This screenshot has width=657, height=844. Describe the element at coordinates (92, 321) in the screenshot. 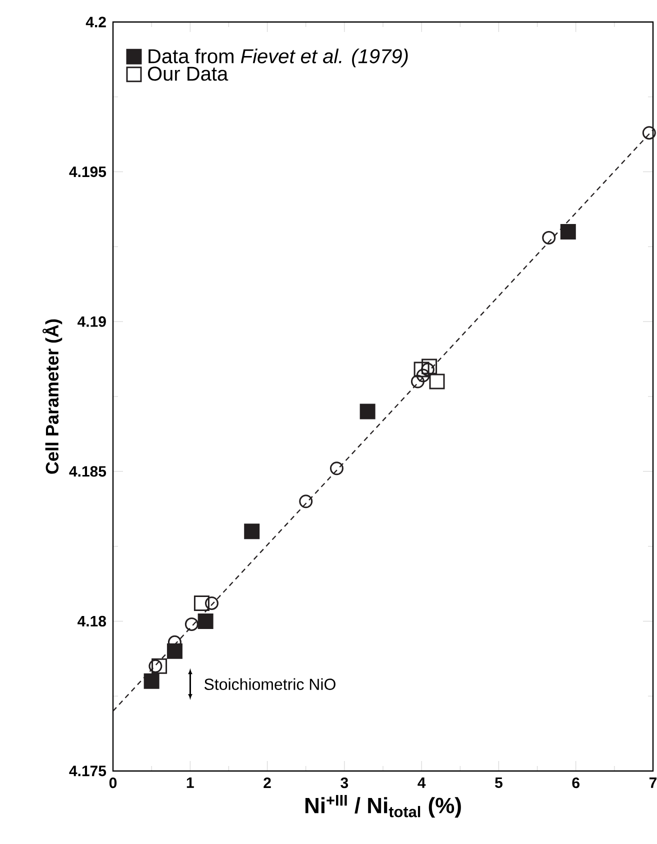

I see `y-tick-label: 4.19` at that location.